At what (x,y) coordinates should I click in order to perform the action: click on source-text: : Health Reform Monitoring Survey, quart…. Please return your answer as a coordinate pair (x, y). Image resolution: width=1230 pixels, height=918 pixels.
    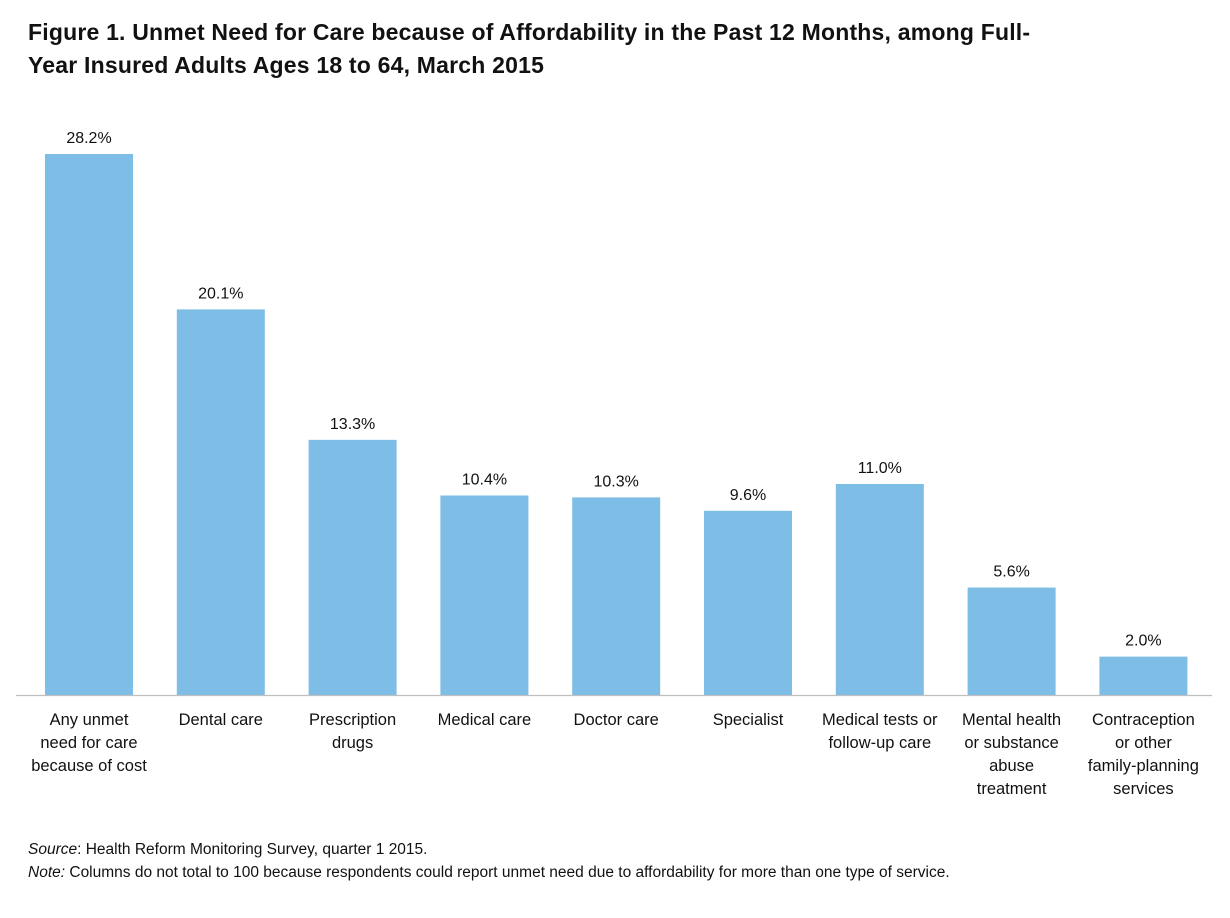
    Looking at the image, I should click on (252, 849).